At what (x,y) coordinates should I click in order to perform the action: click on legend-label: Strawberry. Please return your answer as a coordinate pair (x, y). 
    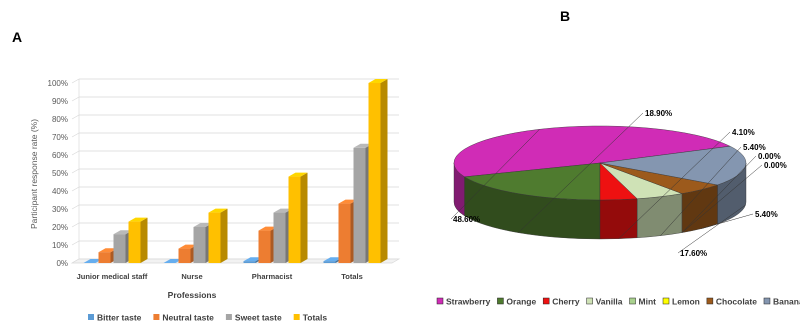
    Looking at the image, I should click on (468, 302).